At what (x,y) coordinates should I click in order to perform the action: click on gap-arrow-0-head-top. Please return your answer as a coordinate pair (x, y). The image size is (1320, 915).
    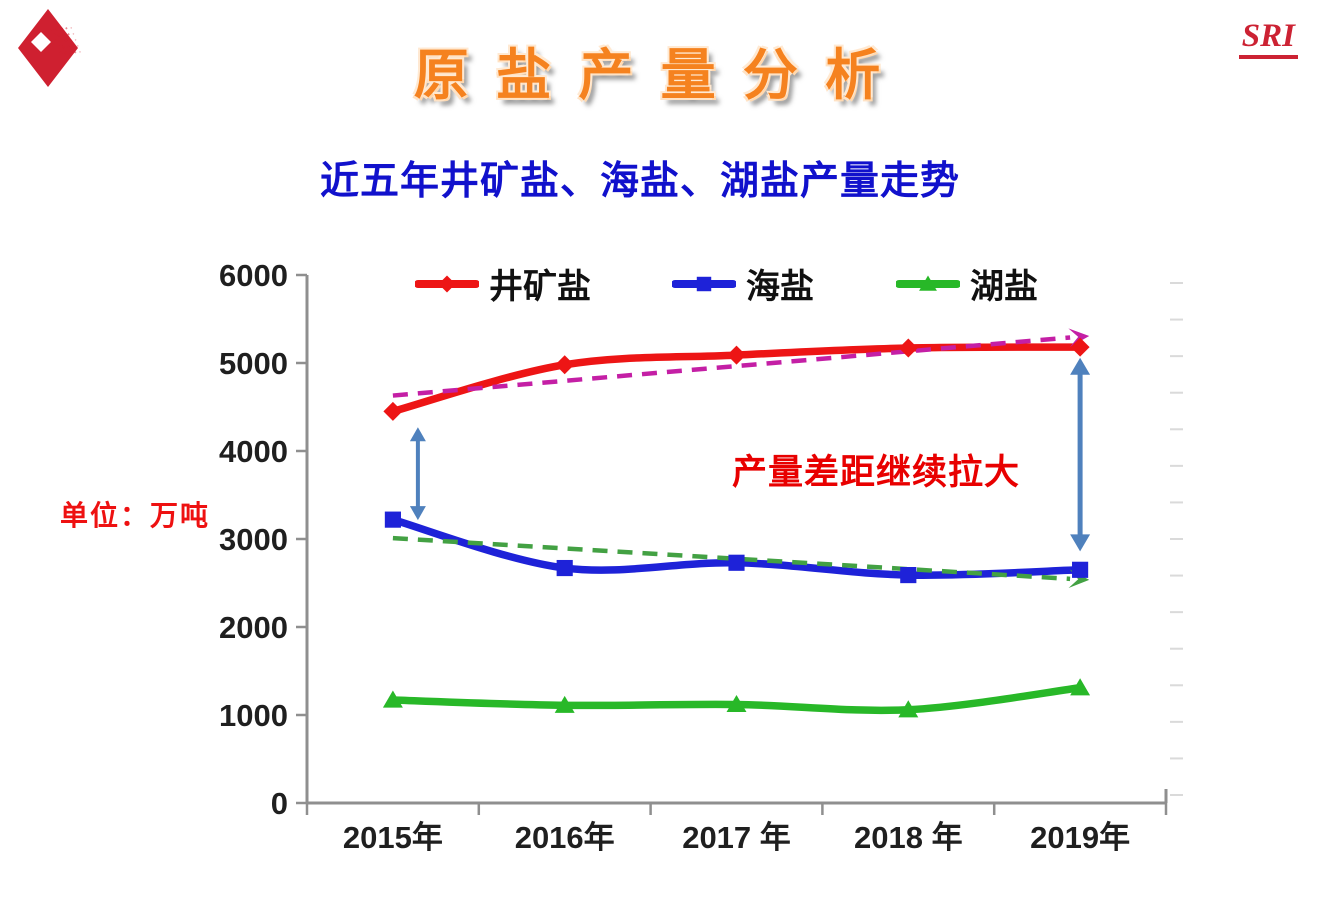
    Looking at the image, I should click on (417, 434).